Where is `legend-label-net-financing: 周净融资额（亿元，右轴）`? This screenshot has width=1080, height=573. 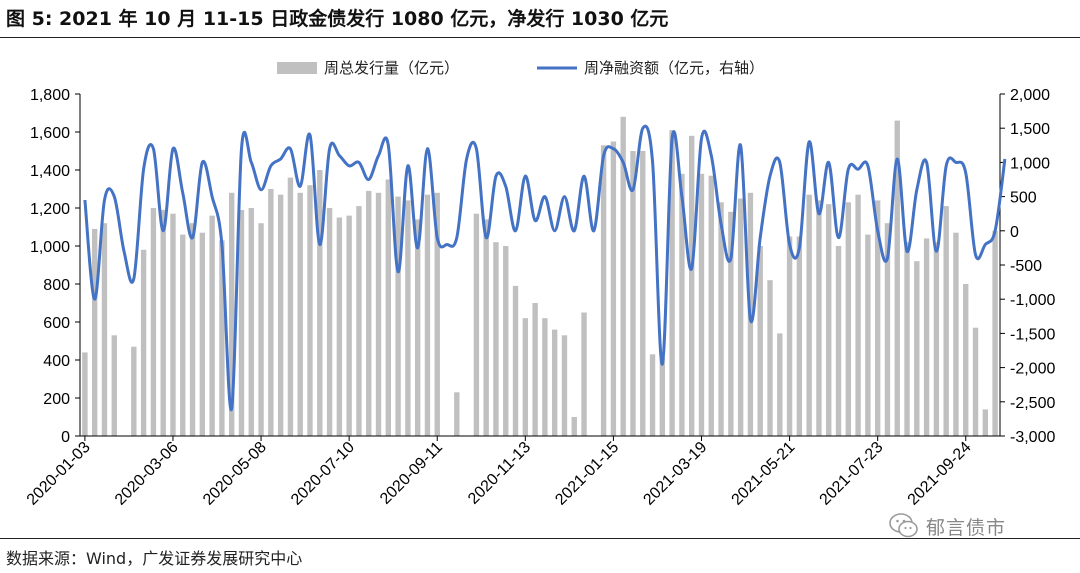
legend-label-net-financing: 周净融资额（亿元，右轴） is located at coordinates (674, 68).